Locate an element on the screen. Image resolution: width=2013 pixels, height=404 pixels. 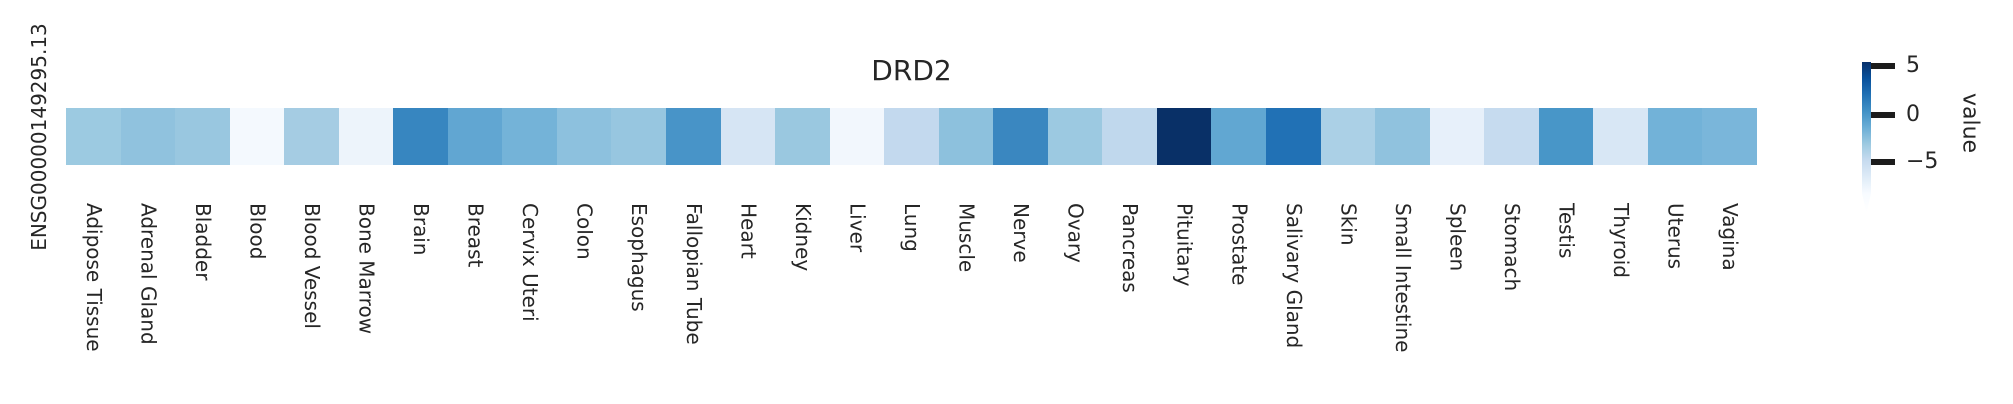
heatmap-cell-brain is located at coordinates (420, 136).